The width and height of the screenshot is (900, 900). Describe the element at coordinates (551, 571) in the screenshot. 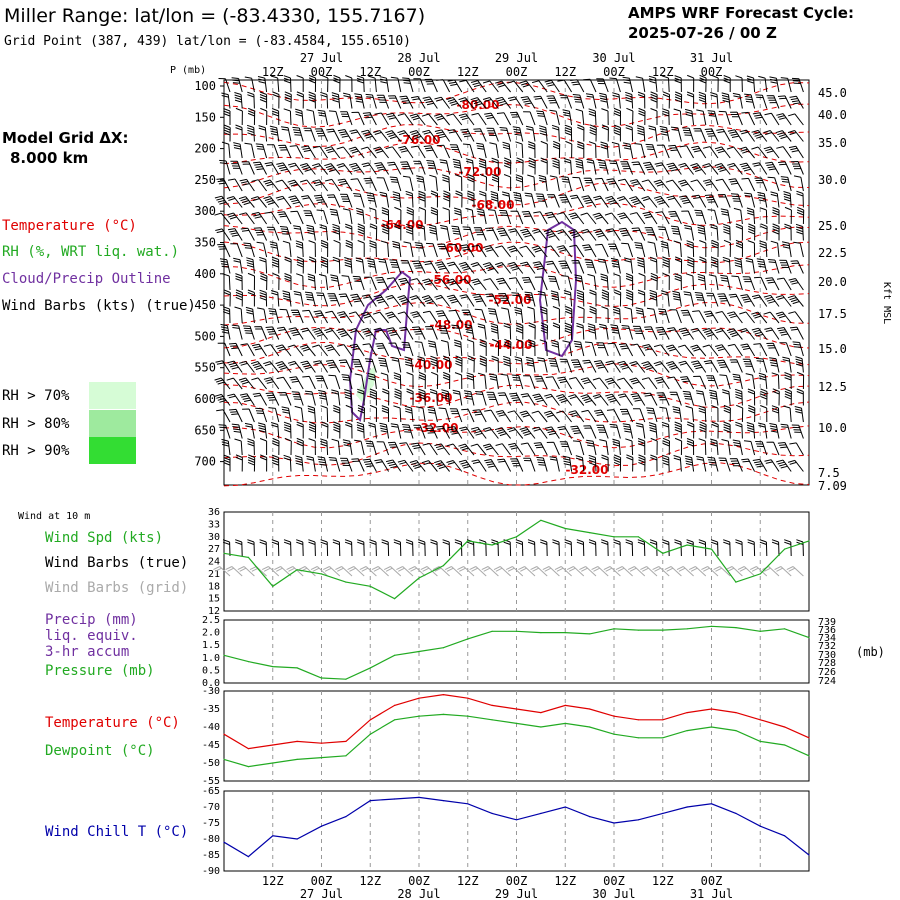

I see `grid-wind-barb` at that location.